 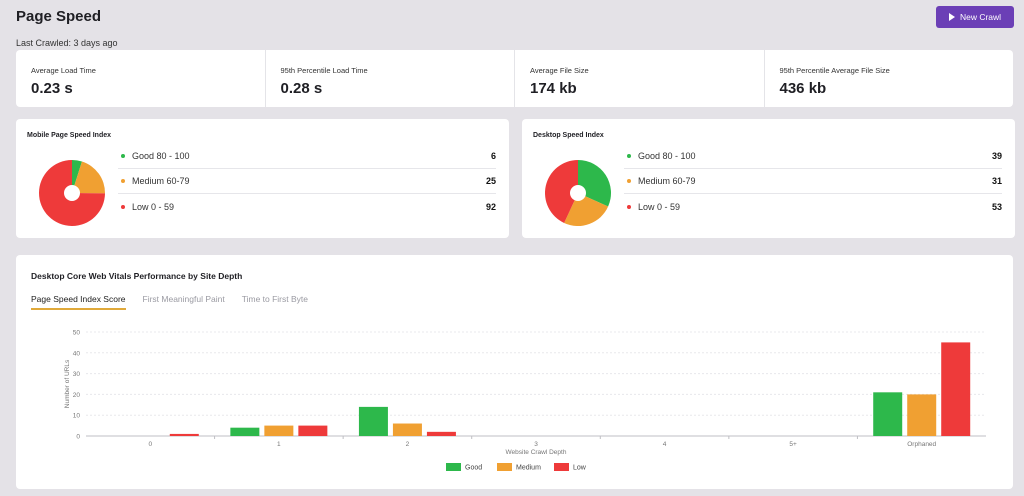 I want to click on legend-count: 31, so click(x=996, y=181).